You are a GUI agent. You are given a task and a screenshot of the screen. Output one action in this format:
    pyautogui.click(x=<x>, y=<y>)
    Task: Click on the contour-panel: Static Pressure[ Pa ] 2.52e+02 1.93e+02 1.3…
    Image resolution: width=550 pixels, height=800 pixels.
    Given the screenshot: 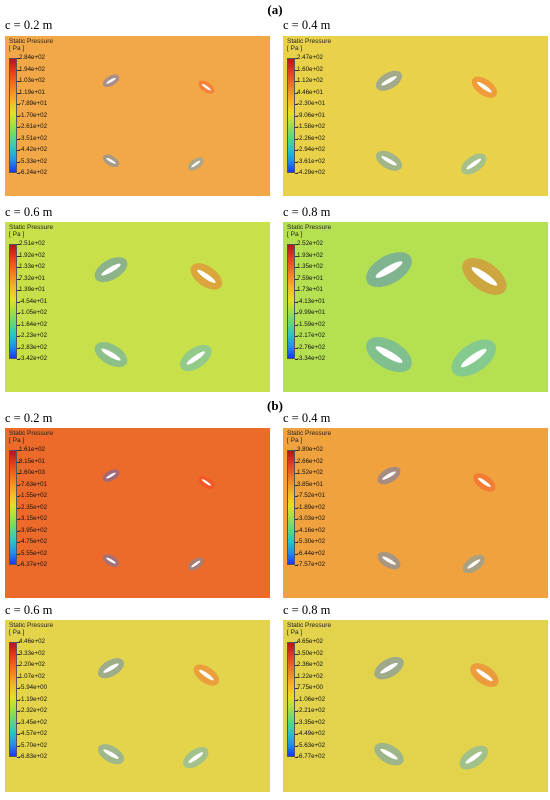 What is the action you would take?
    pyautogui.click(x=415, y=307)
    